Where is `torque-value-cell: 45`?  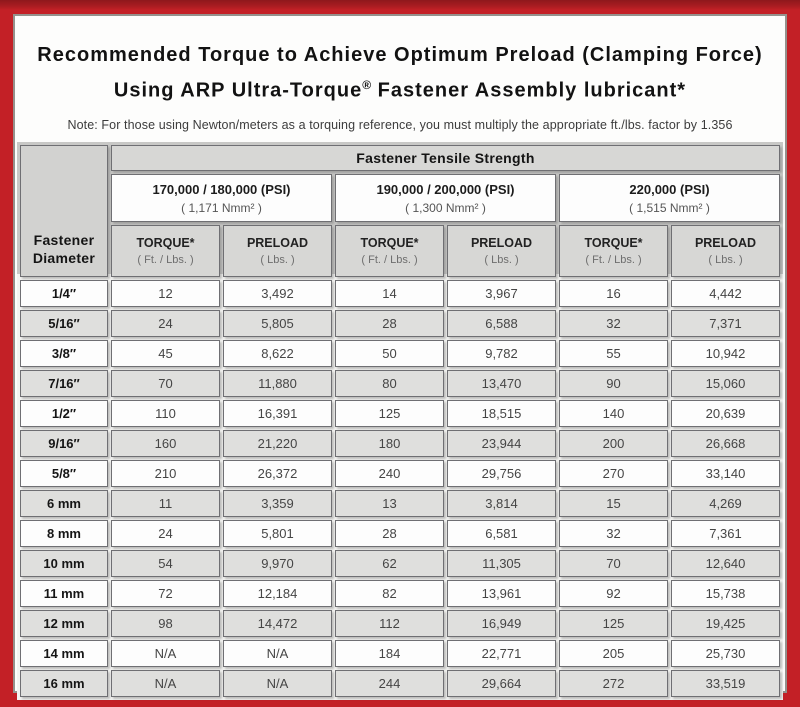
torque-value-cell: 45 is located at coordinates (165, 353).